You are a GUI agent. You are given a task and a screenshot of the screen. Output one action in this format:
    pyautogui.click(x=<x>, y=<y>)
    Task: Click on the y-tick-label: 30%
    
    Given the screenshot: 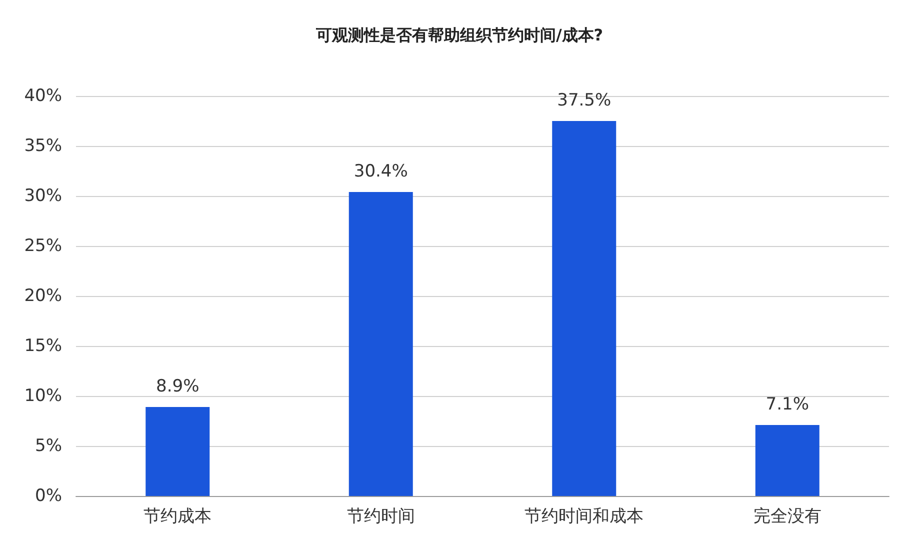 What is the action you would take?
    pyautogui.click(x=43, y=196)
    